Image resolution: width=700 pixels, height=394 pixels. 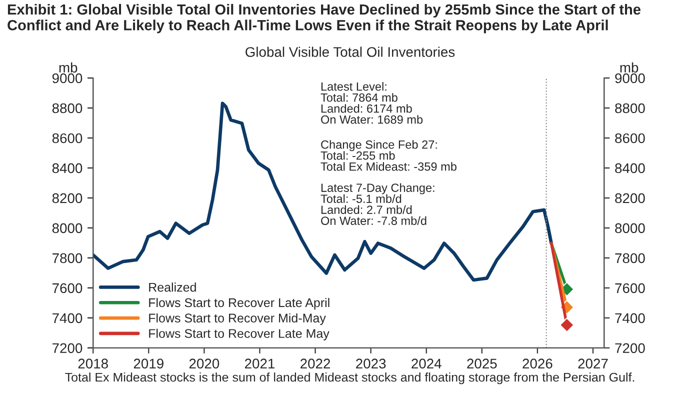 What do you see at coordinates (172, 287) in the screenshot?
I see `legend-label: Realized` at bounding box center [172, 287].